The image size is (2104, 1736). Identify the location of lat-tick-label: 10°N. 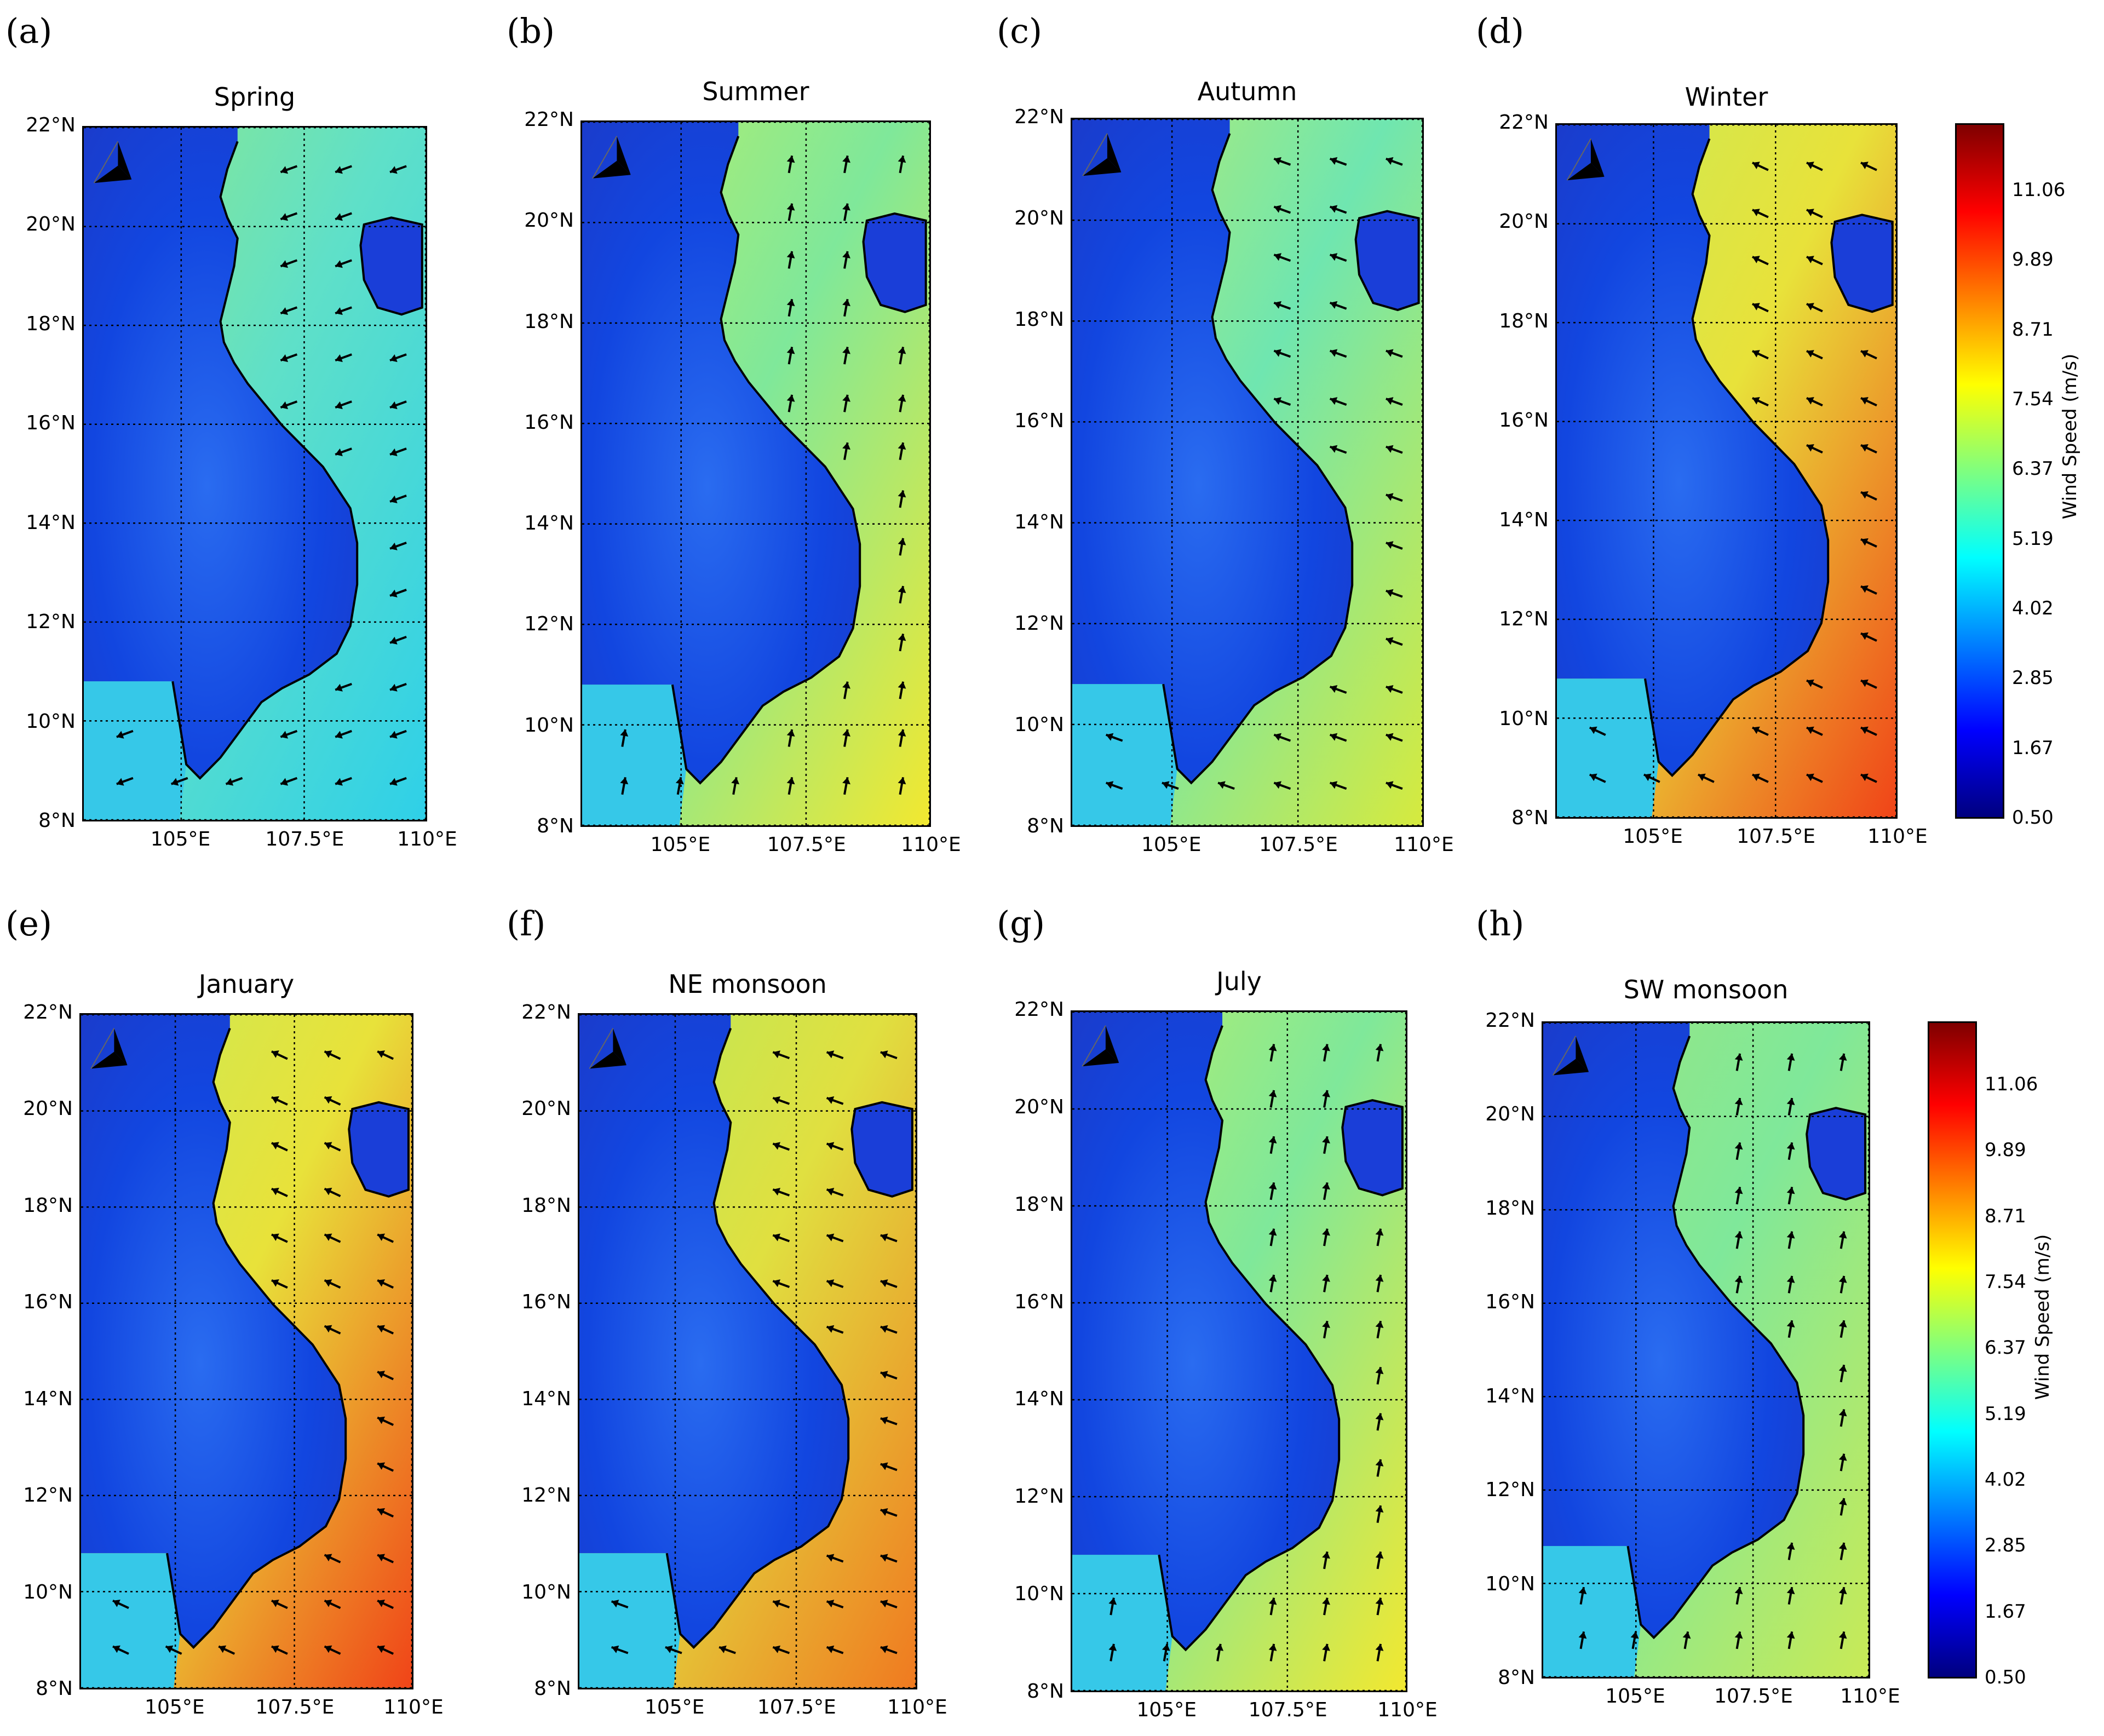
(1510, 1583).